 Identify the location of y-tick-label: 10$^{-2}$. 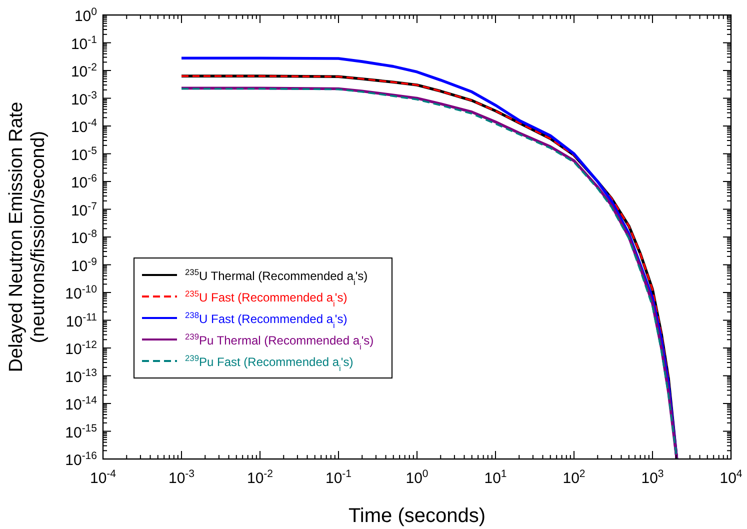
(84, 71).